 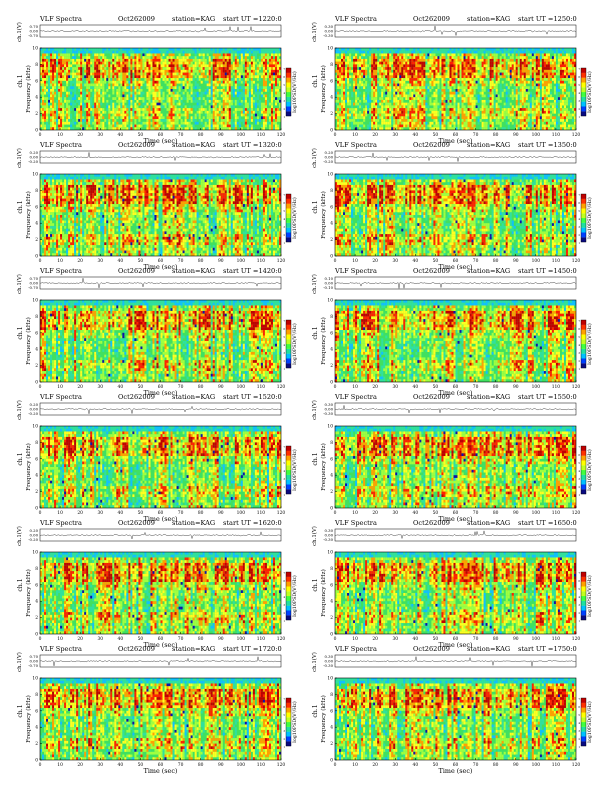 What do you see at coordinates (556, 261) in the screenshot?
I see `x-tick-label: 110` at bounding box center [556, 261].